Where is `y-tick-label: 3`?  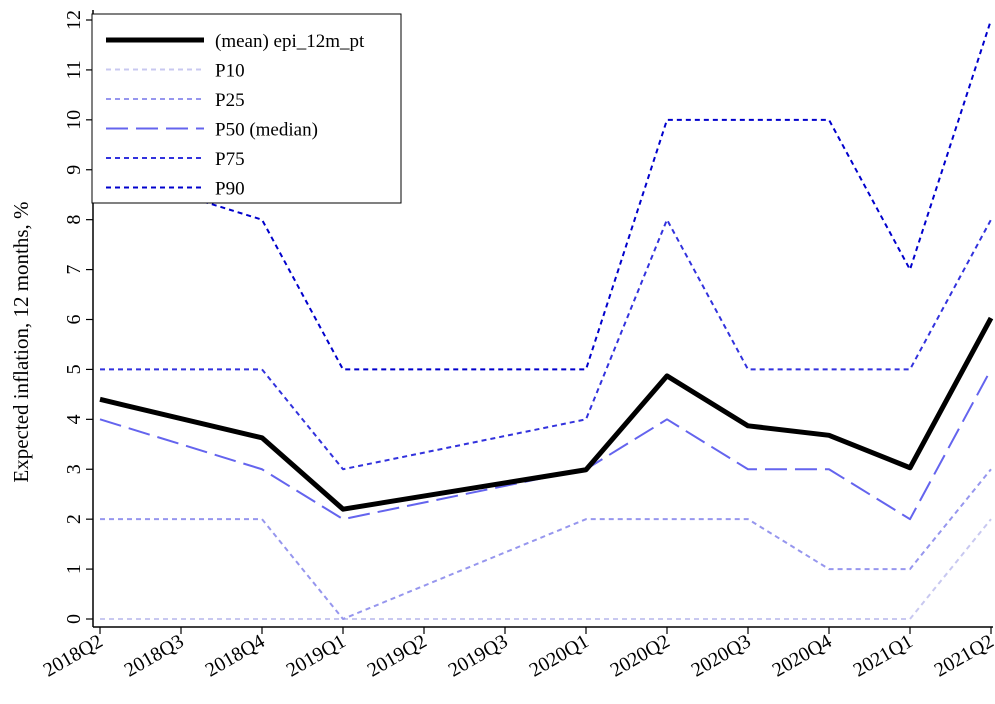
y-tick-label: 3 is located at coordinates (74, 469).